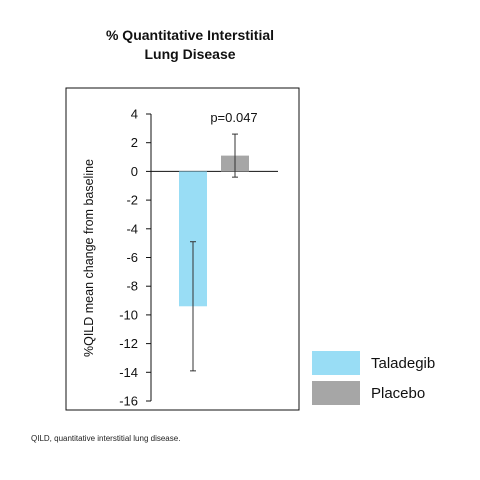 The height and width of the screenshot is (480, 480). Describe the element at coordinates (134, 142) in the screenshot. I see `y-tick-label: 2` at that location.